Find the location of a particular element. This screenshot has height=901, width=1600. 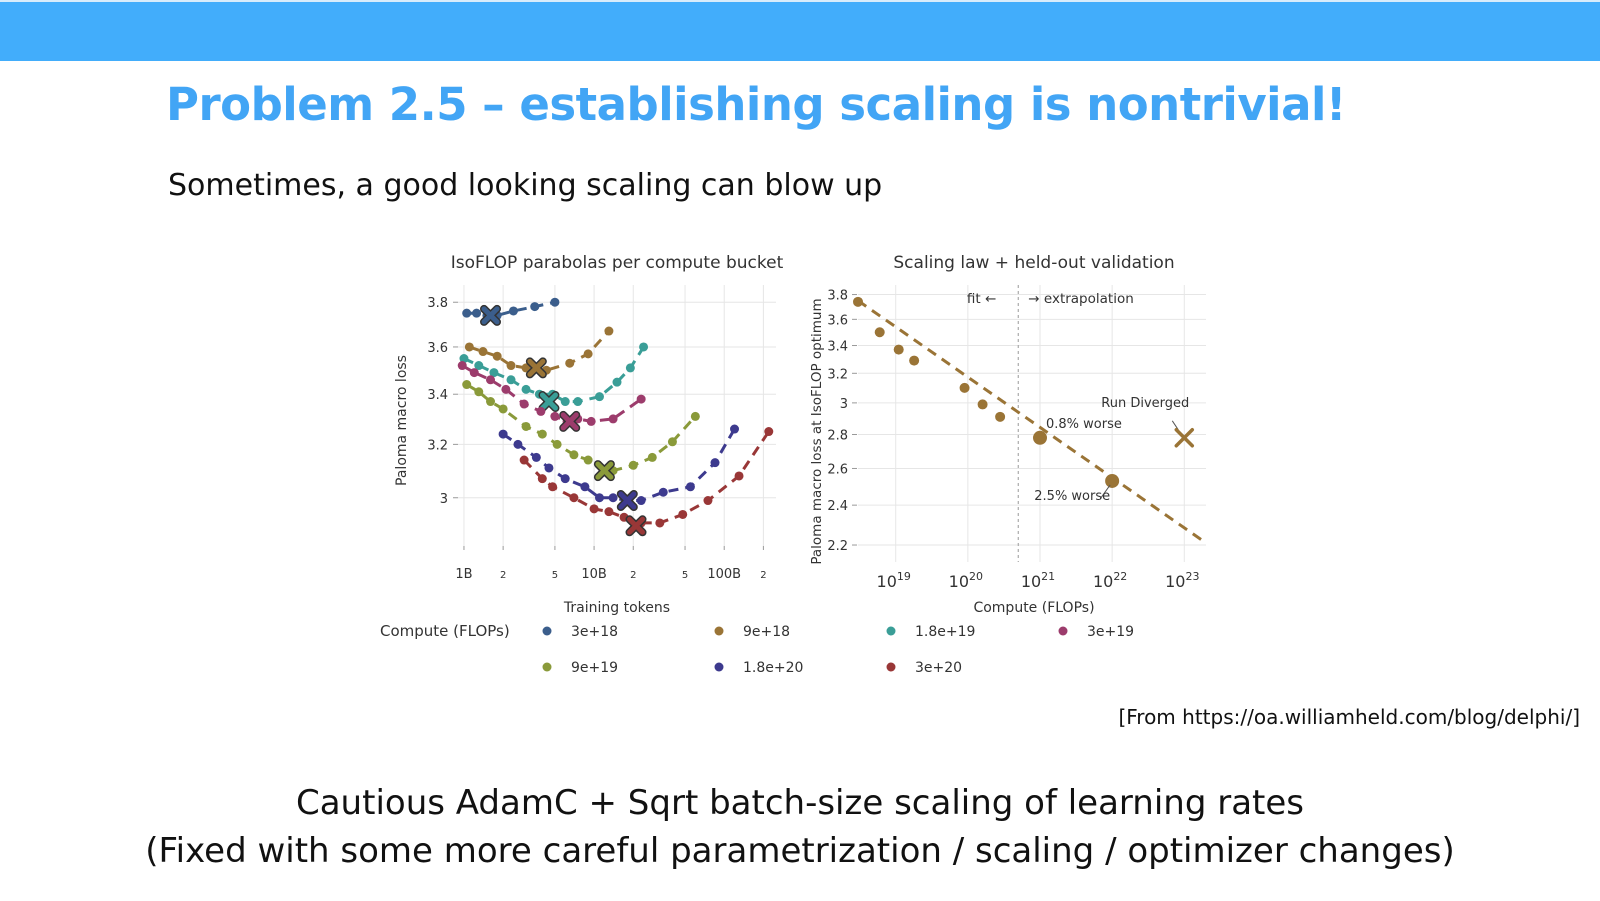

legend-label: 1.8e+20 is located at coordinates (773, 668).